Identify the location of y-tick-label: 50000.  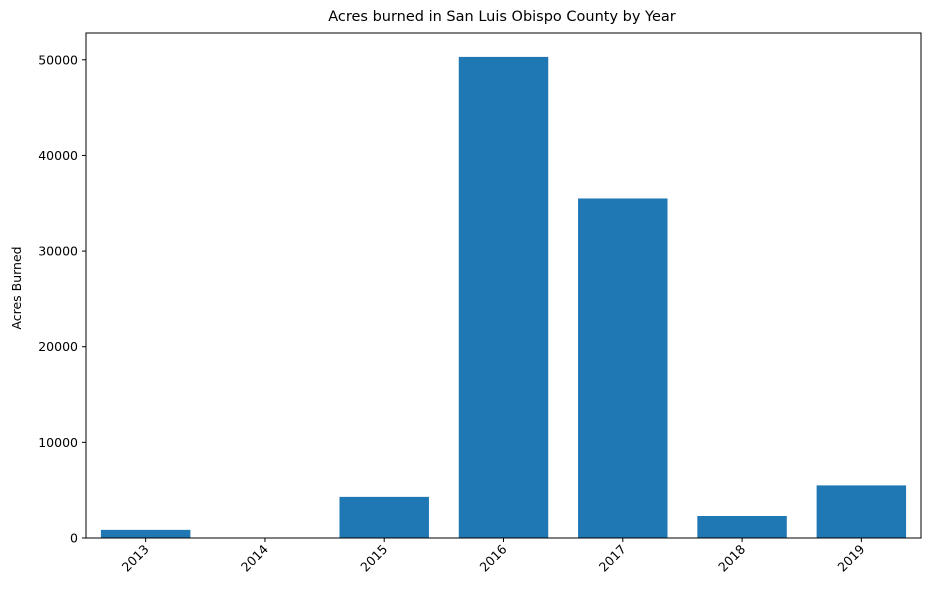
(58, 59).